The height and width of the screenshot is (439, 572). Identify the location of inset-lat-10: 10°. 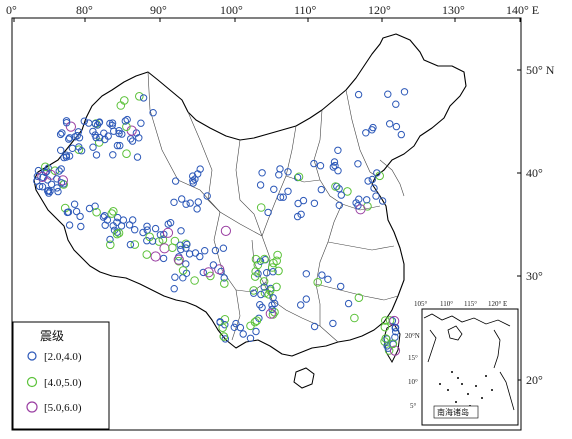
(413, 382).